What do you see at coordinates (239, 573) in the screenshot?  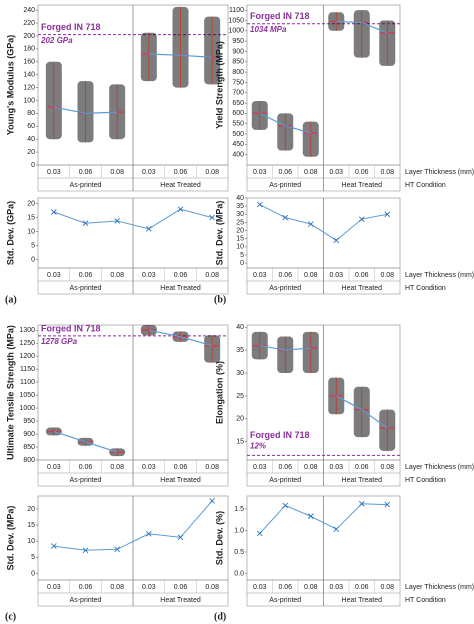 I see `y-tick-label: 0.0` at bounding box center [239, 573].